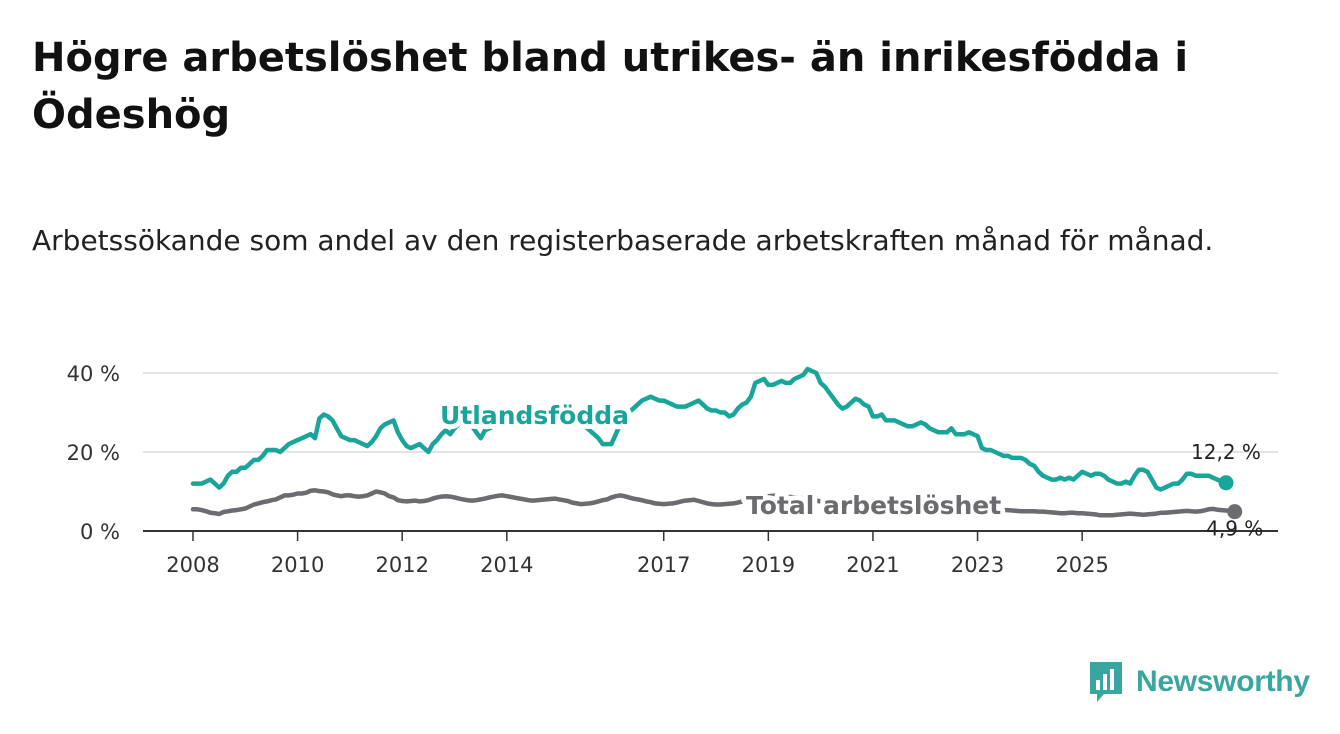 The image size is (1340, 734). Describe the element at coordinates (93, 374) in the screenshot. I see `y-tick-label: 40 %` at that location.